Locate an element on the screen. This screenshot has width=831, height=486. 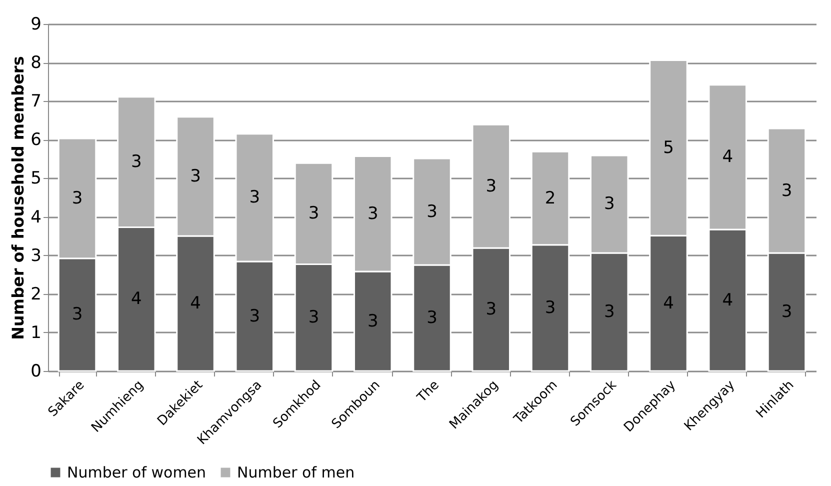
y-tick-label: 4 is located at coordinates (36, 217).